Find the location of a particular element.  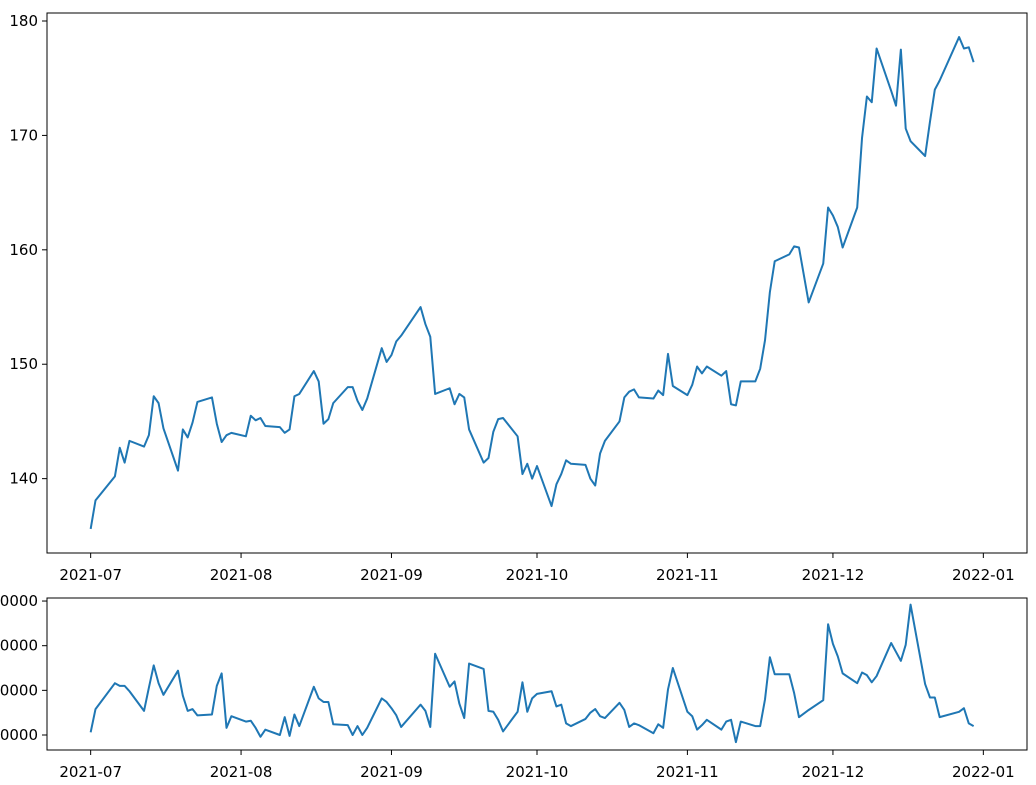

y-tick-label: 160 is located at coordinates (23, 250).